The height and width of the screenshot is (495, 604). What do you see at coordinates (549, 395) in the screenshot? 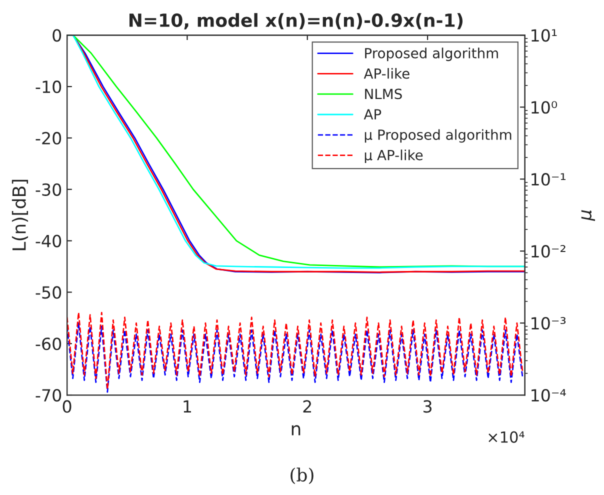
I see `y2-tick-label: 10⁻⁴` at bounding box center [549, 395].